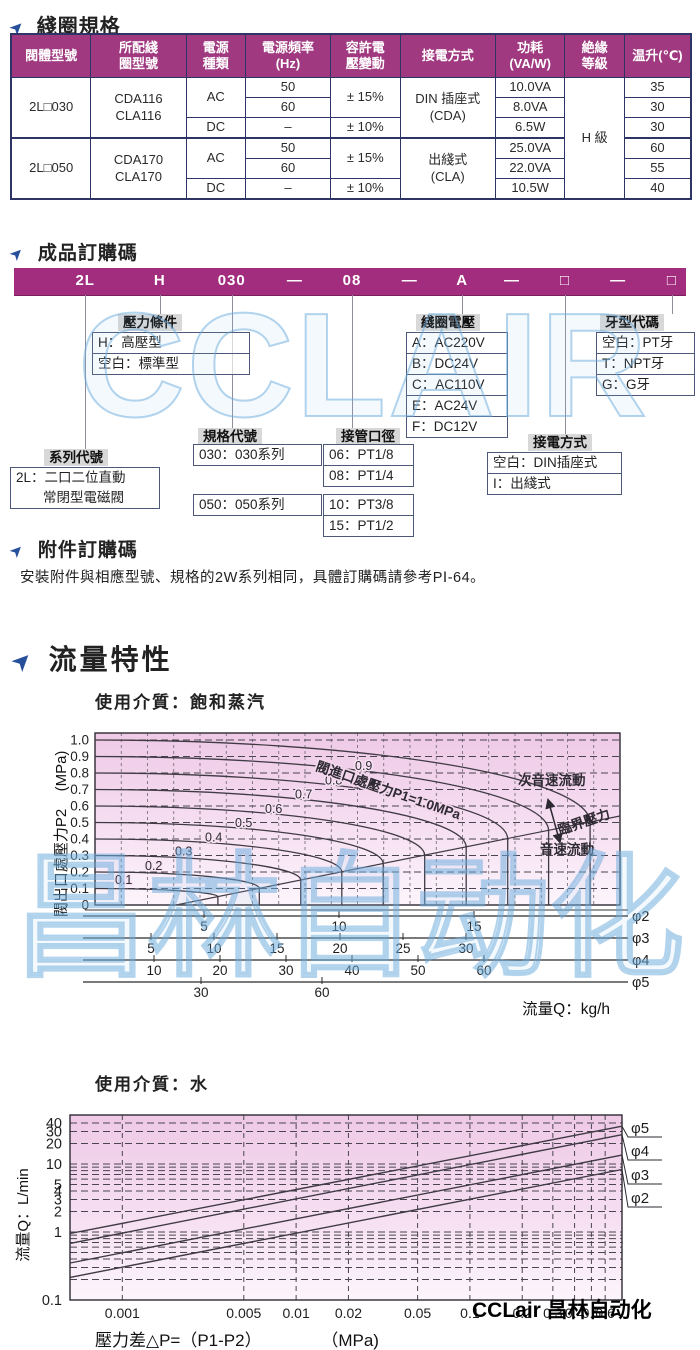 The height and width of the screenshot is (1350, 700). What do you see at coordinates (640, 1175) in the screenshot?
I see `svg-text: φ3` at bounding box center [640, 1175].